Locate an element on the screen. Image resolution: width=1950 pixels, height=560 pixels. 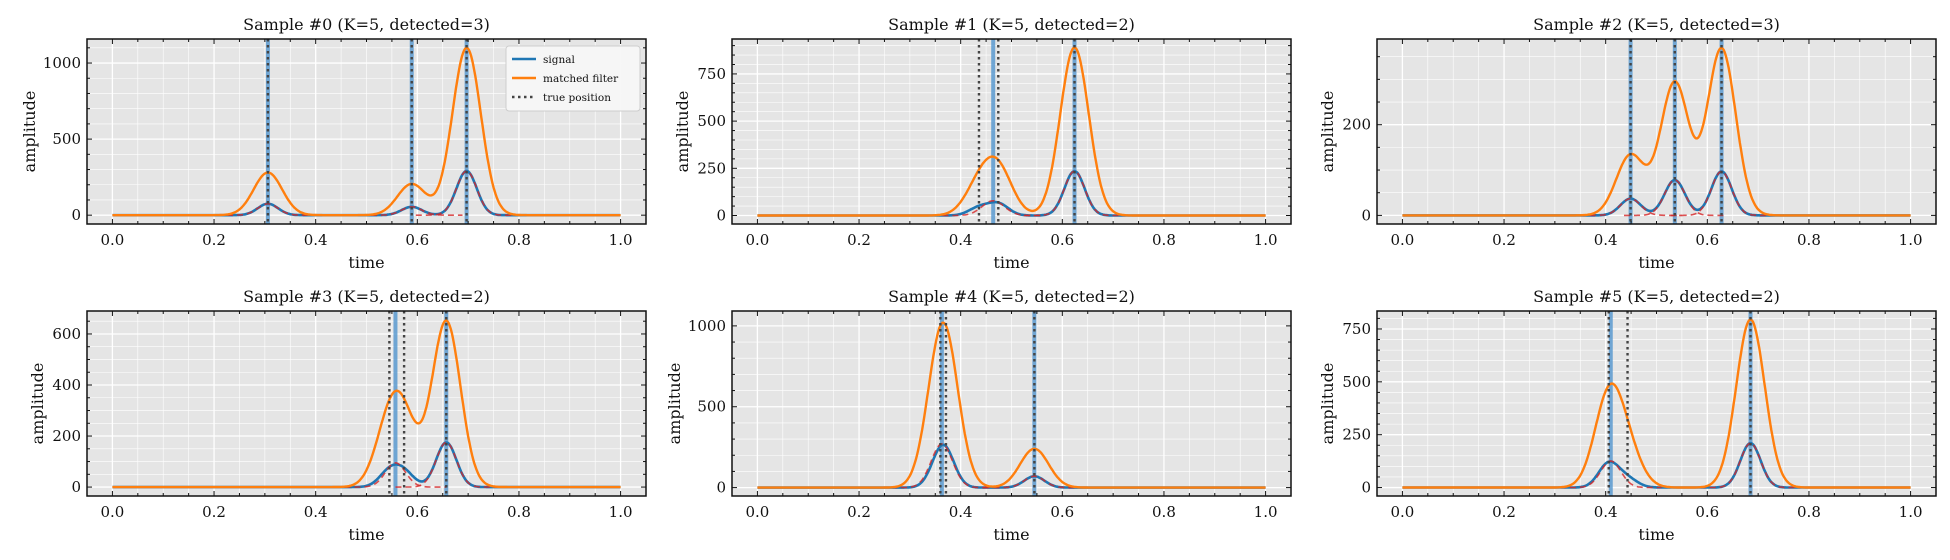
y-tick-label: 600 is located at coordinates (66, 334).